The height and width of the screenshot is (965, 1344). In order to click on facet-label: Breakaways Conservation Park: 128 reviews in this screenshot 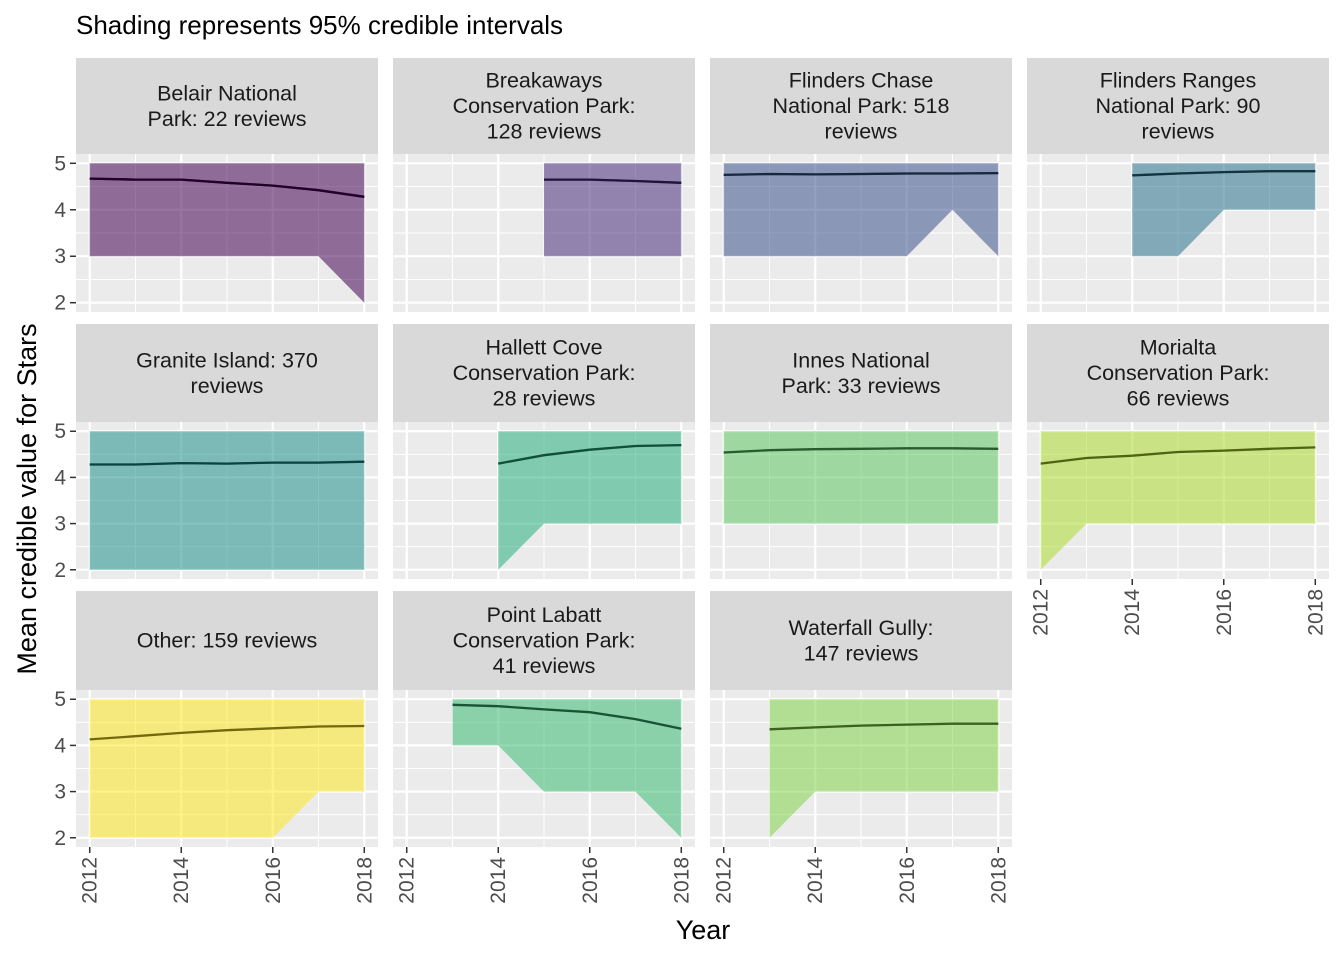, I will do `click(544, 106)`.